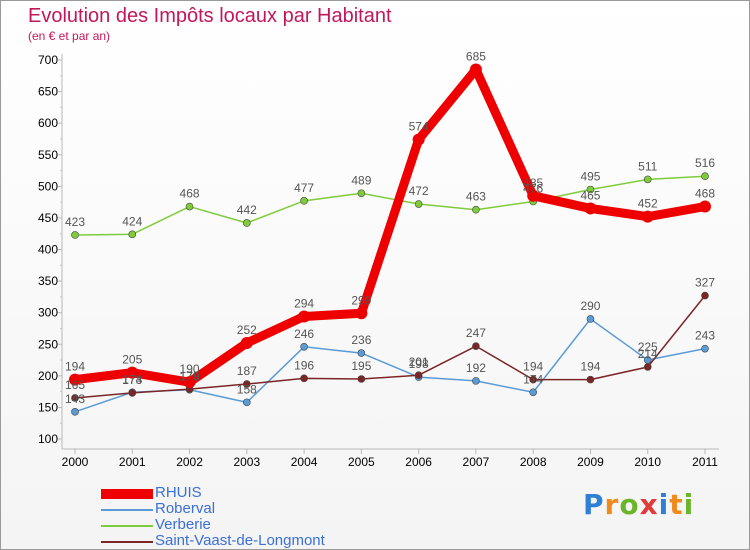 Image resolution: width=750 pixels, height=550 pixels. I want to click on x-tick-label: 2007, so click(476, 462).